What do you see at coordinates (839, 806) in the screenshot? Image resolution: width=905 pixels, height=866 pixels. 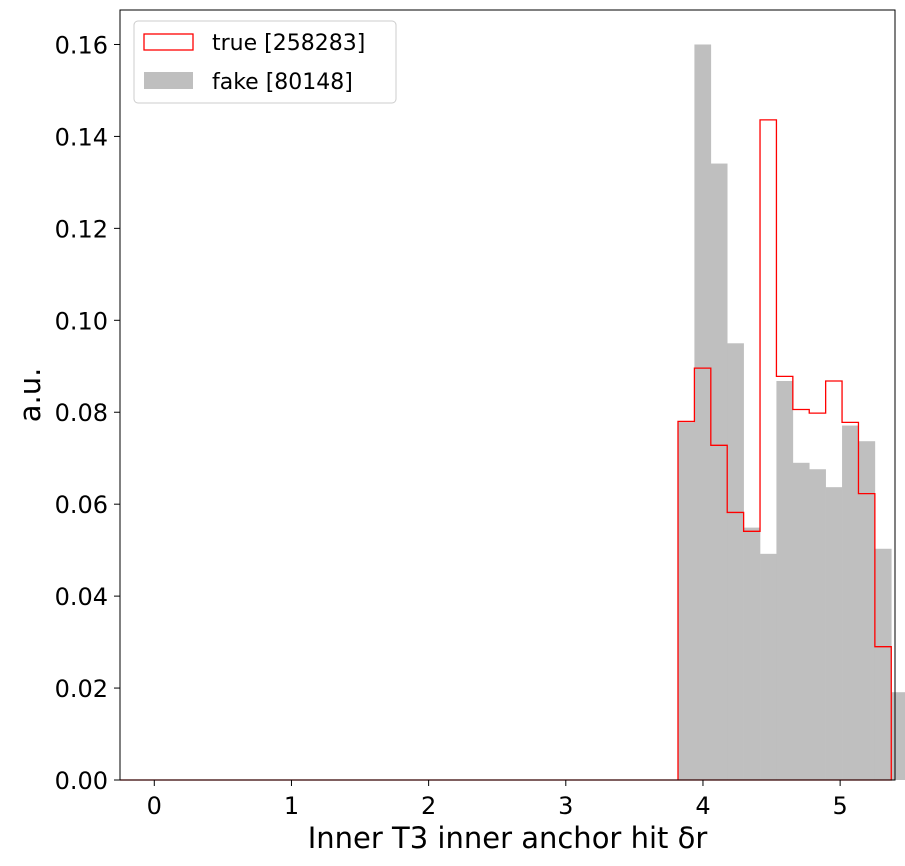 I see `x-tick-label: 5` at bounding box center [839, 806].